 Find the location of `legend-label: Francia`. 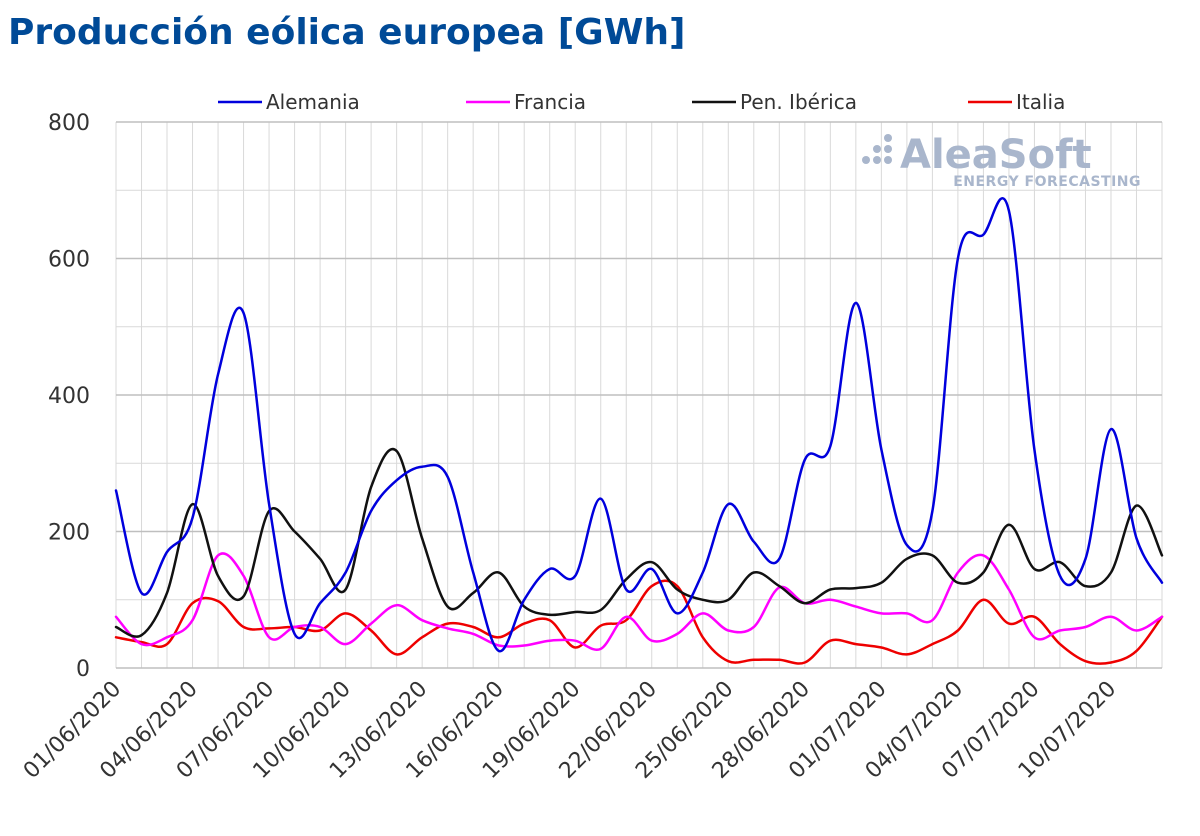

legend-label: Francia is located at coordinates (550, 102).